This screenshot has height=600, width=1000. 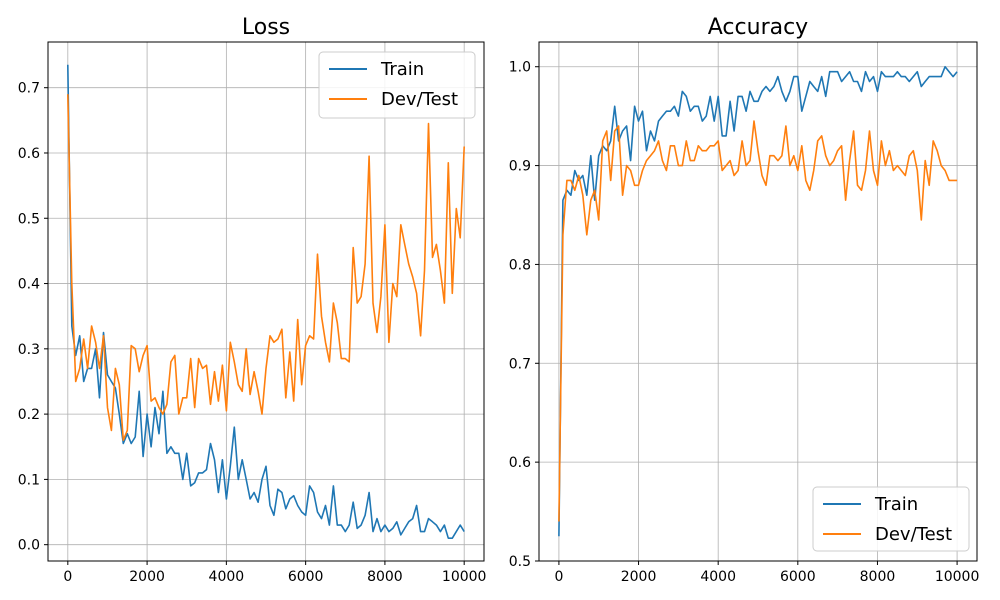 What do you see at coordinates (29, 350) in the screenshot?
I see `loss-y-tick-label: 0.3` at bounding box center [29, 350].